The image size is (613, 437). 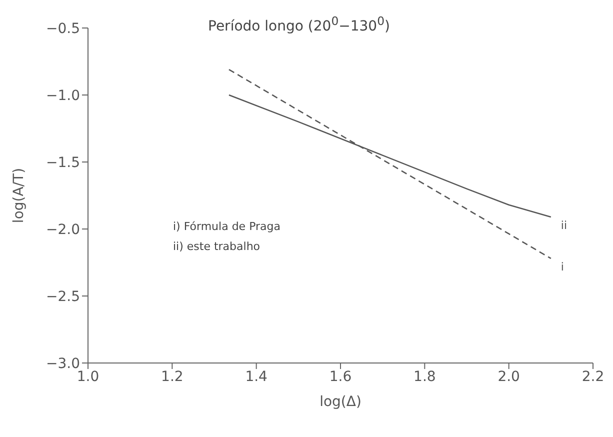 What do you see at coordinates (172, 376) in the screenshot?
I see `x-tick-label: 1.2` at bounding box center [172, 376].